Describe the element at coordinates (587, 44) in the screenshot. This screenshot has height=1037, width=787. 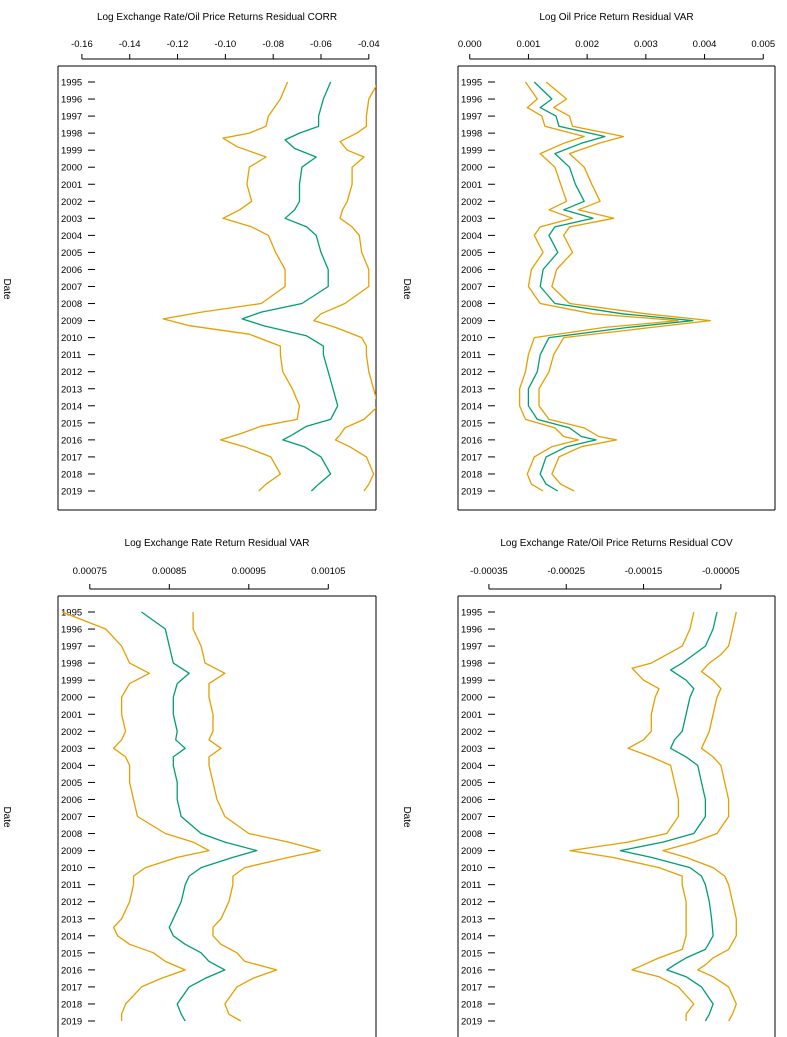
I see `x-tick-label: 0.002` at that location.